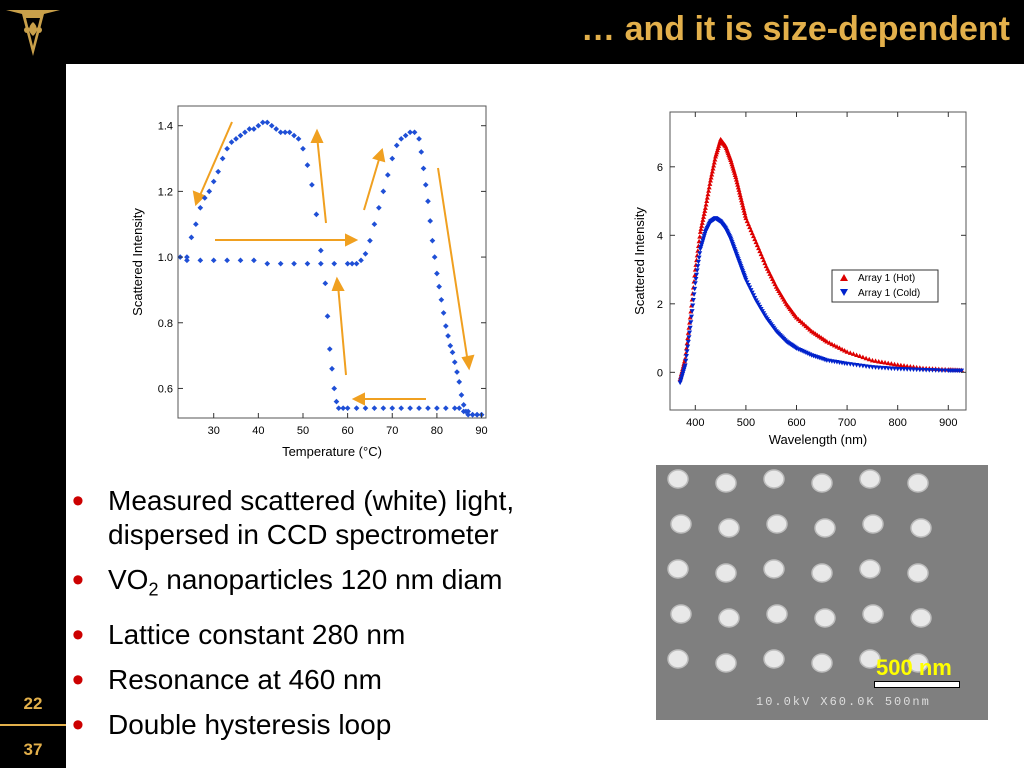  What do you see at coordinates (165, 192) in the screenshot?
I see `y-tick-label: 1.2` at bounding box center [165, 192].